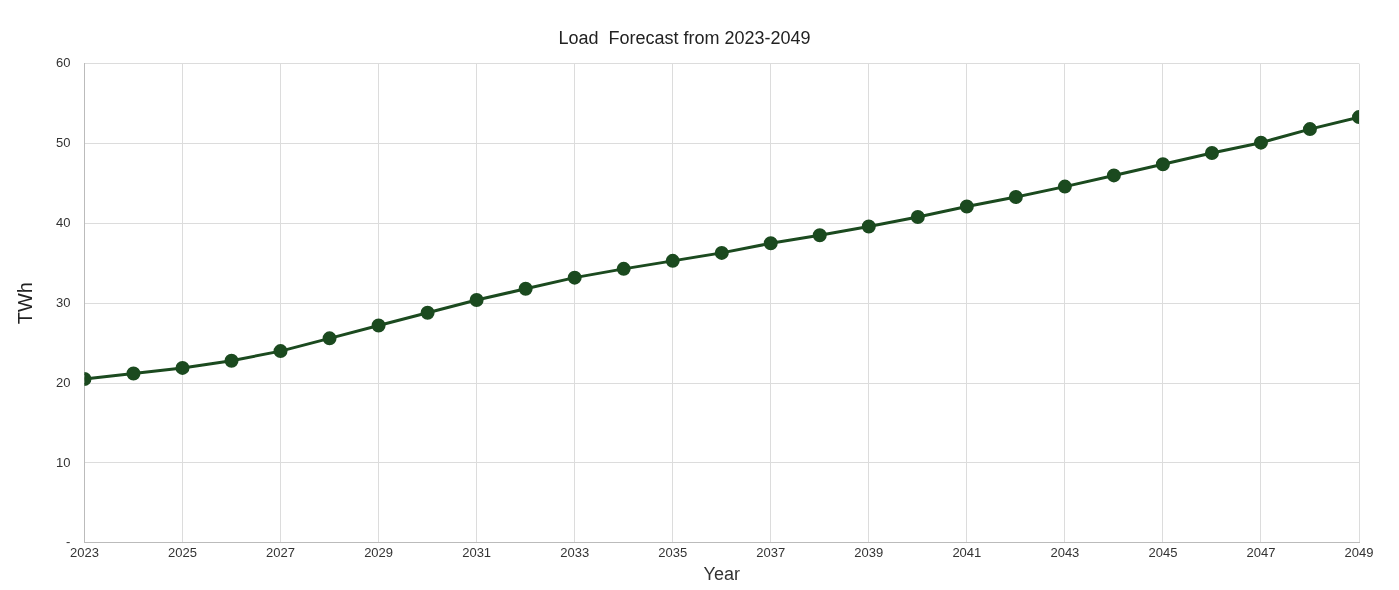 This screenshot has height=590, width=1399. I want to click on x-tick-label: 2039, so click(869, 553).